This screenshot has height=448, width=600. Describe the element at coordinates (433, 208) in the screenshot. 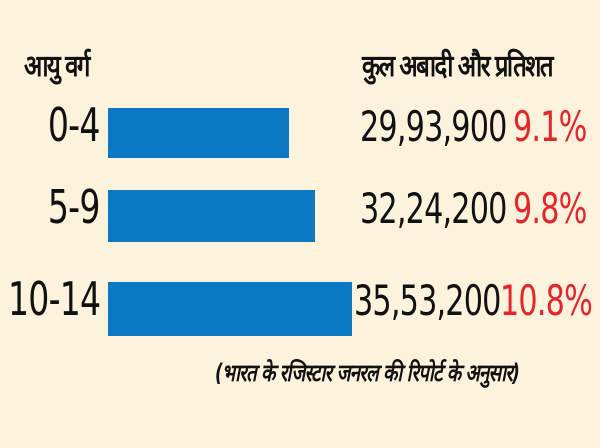

I see `value-label: 32,24,200` at that location.